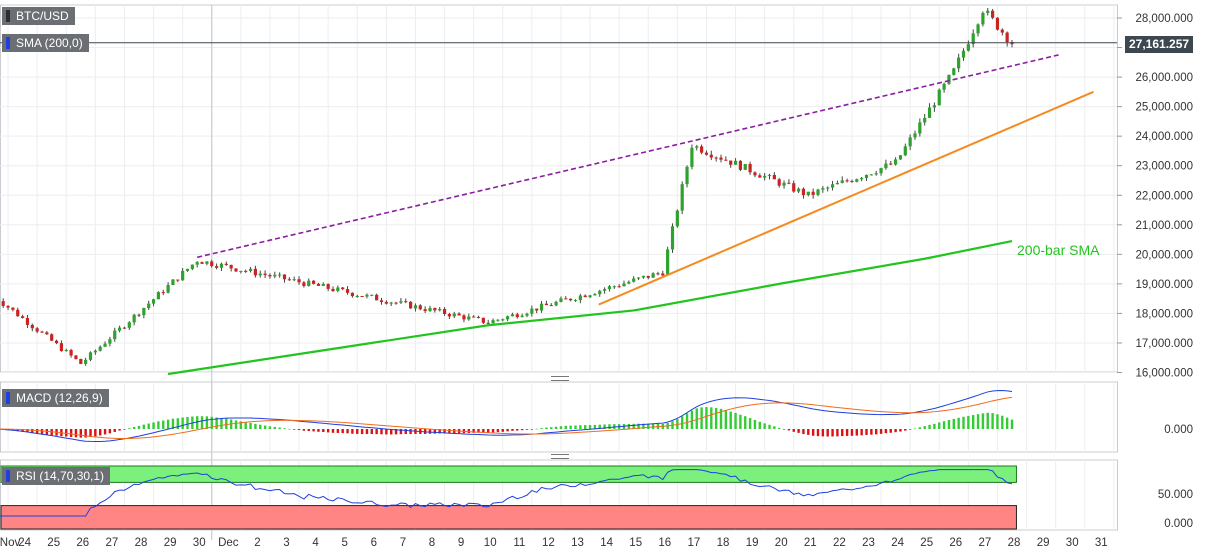 This screenshot has width=1207, height=555. What do you see at coordinates (10, 543) in the screenshot?
I see `time-tick-label: Nov` at bounding box center [10, 543].